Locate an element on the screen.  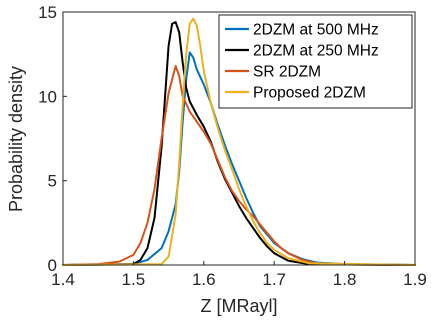
legend-label-sr-2dzm: SR 2DZM is located at coordinates (287, 72).